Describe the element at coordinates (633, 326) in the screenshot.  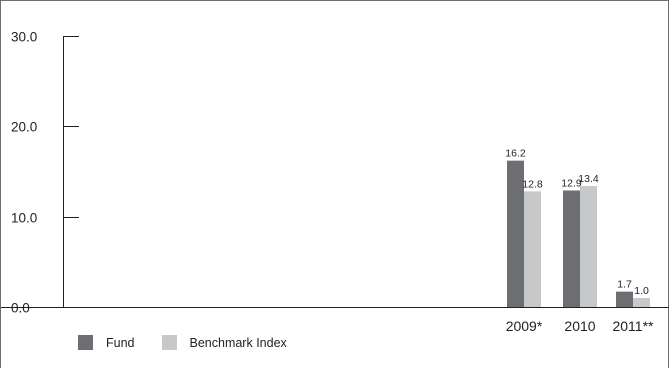
I see `category-label-2: 2011**` at that location.